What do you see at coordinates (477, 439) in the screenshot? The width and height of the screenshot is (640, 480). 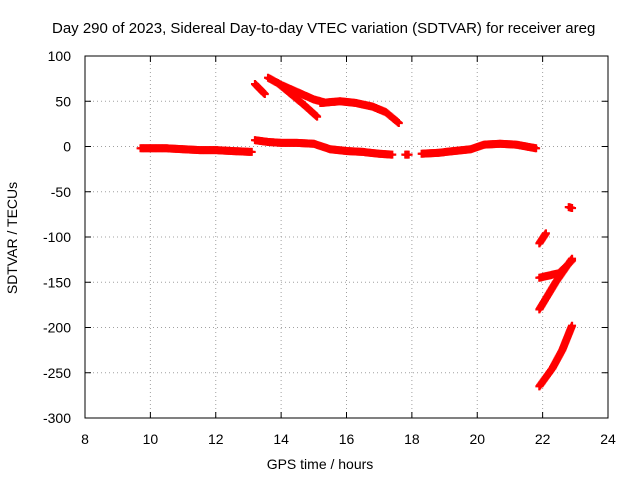 I see `x-tick-label: 20` at bounding box center [477, 439].